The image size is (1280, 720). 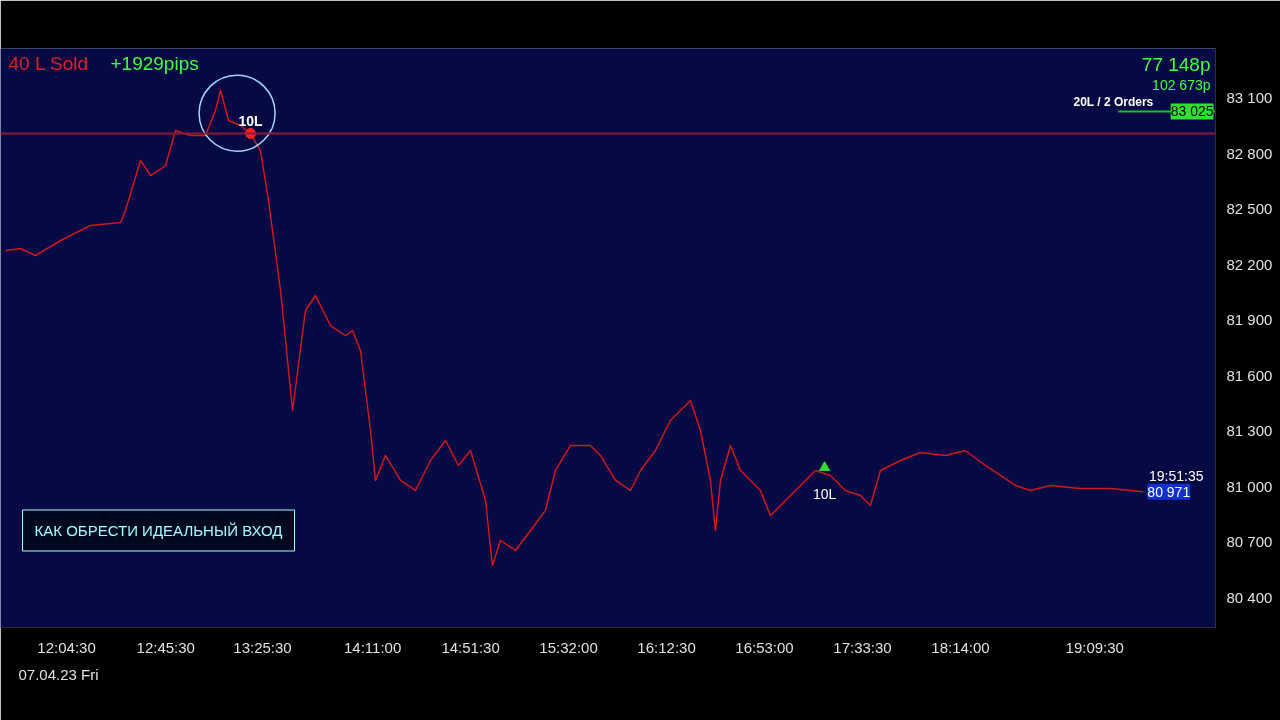 I want to click on x-tick-label: 16:53:00, so click(x=764, y=647).